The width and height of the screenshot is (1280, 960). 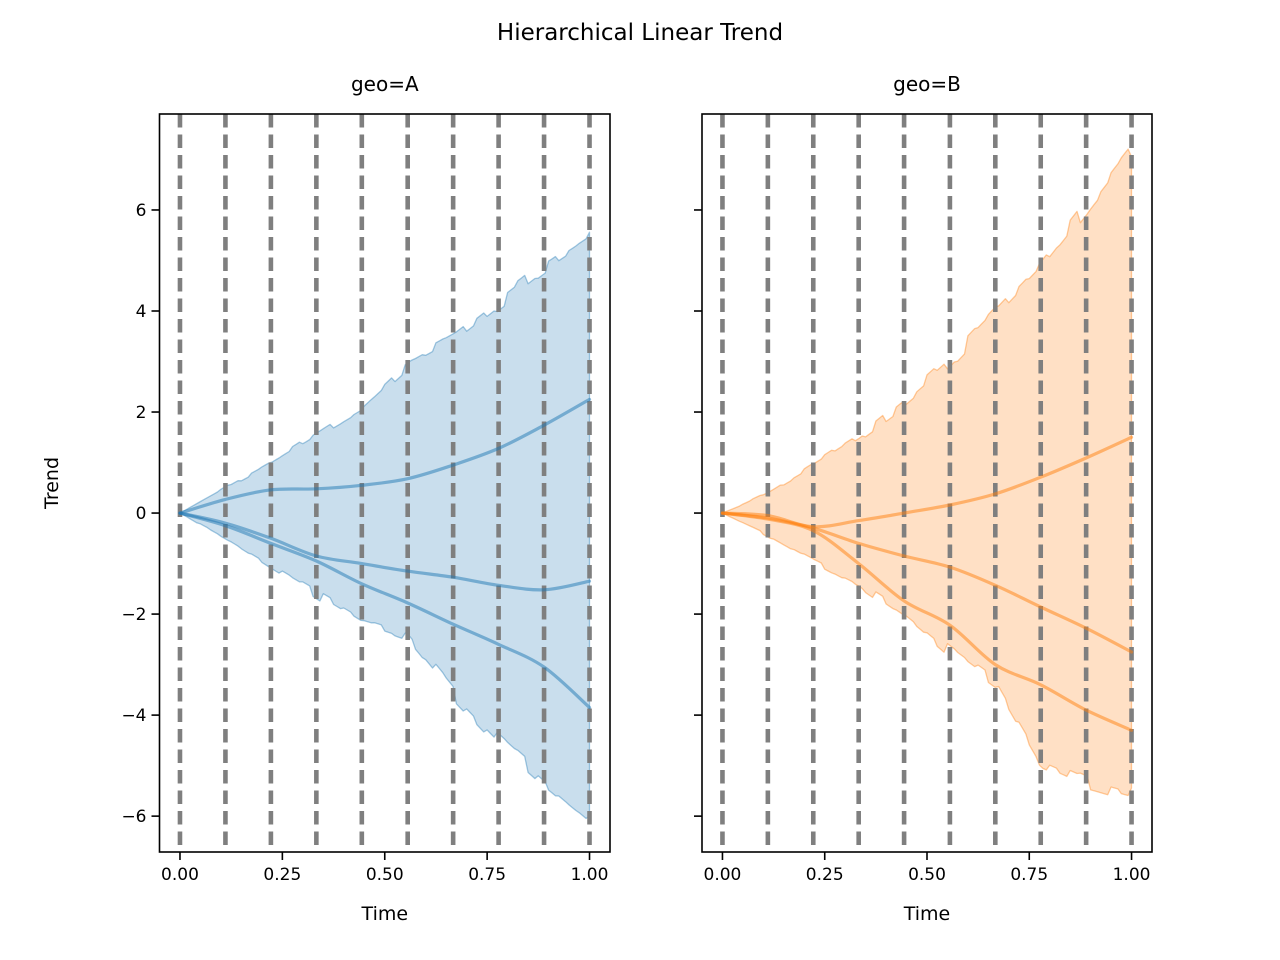 What do you see at coordinates (133, 716) in the screenshot?
I see `y-tick-label-A-5: −4` at bounding box center [133, 716].